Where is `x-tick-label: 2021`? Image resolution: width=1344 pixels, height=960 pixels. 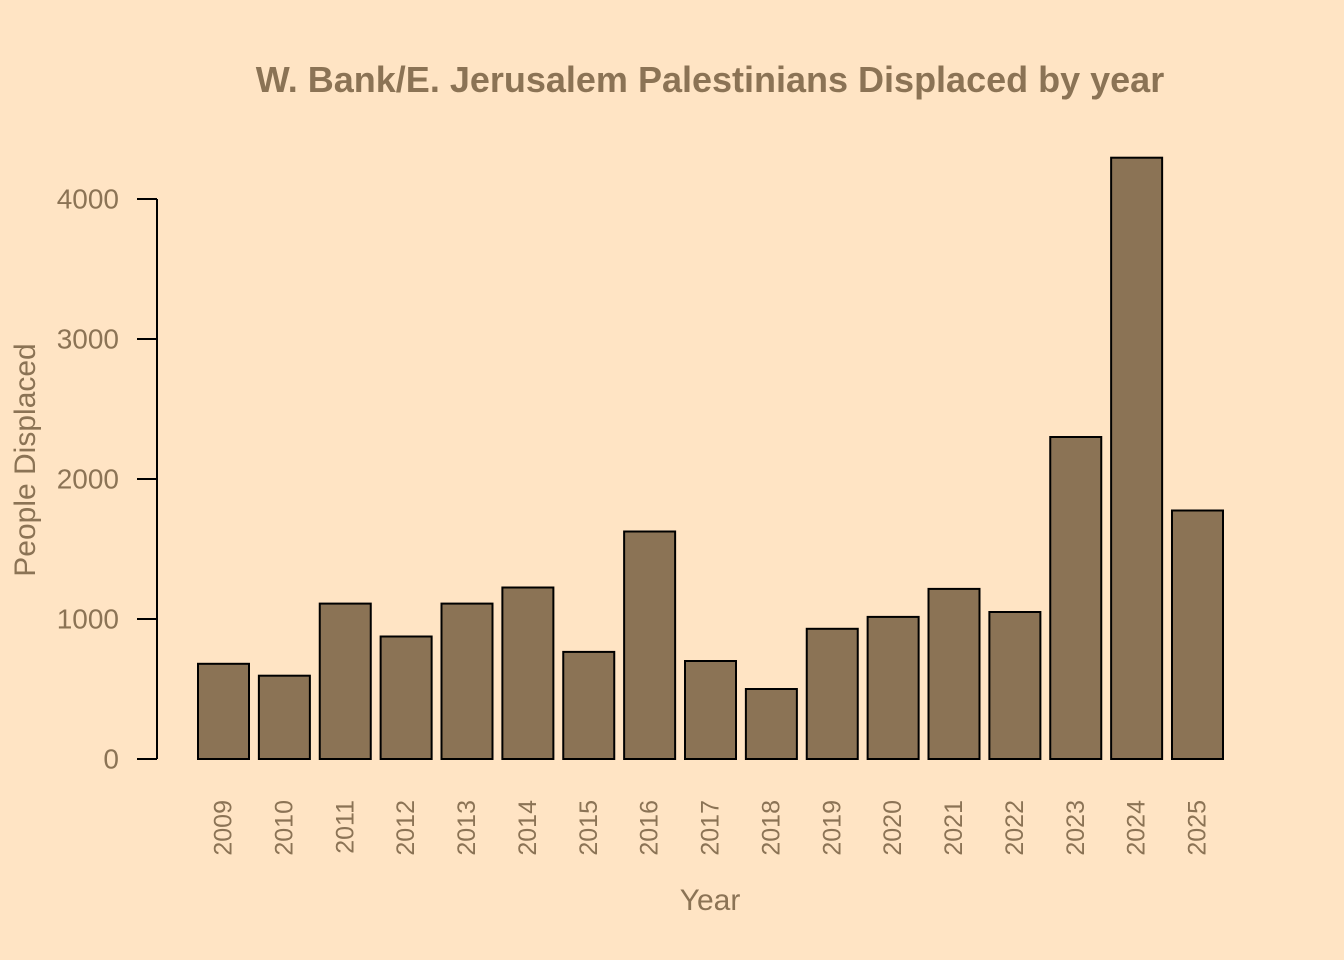
x-tick-label: 2021 is located at coordinates (954, 828).